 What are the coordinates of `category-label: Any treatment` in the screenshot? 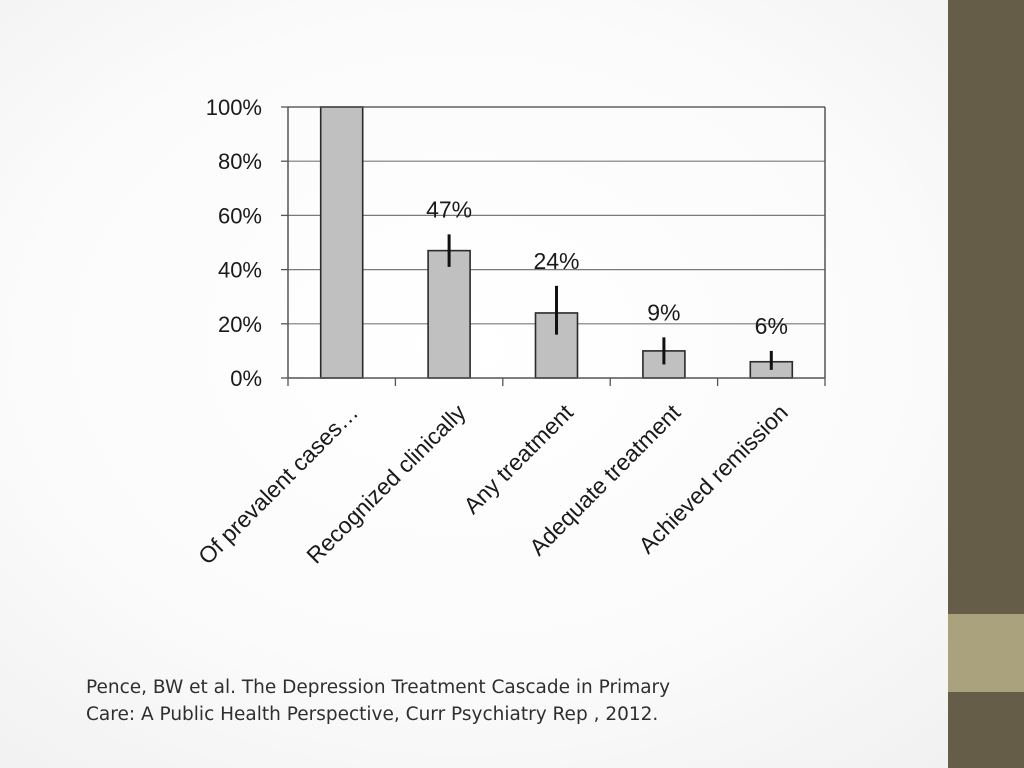 It's located at (518, 459).